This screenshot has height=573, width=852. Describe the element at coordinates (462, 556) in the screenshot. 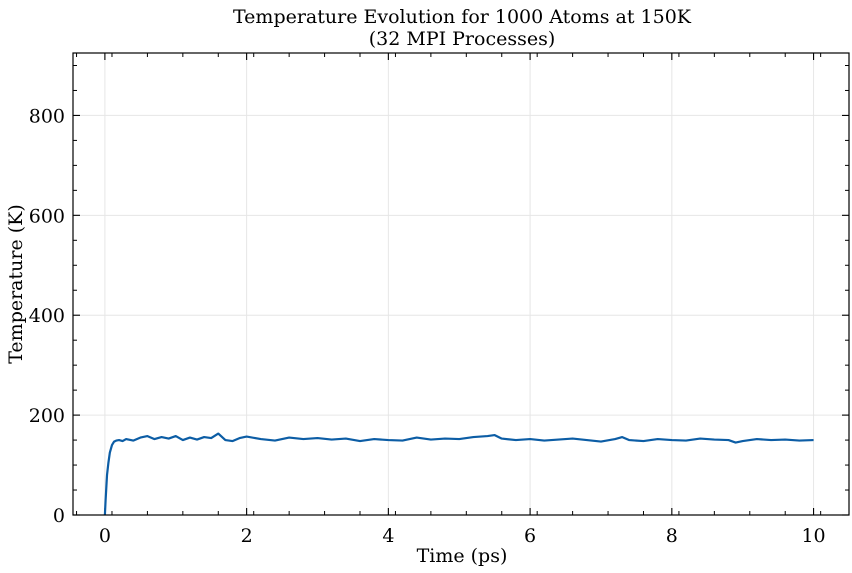

I see `x-axis-label: Time (ps)` at that location.